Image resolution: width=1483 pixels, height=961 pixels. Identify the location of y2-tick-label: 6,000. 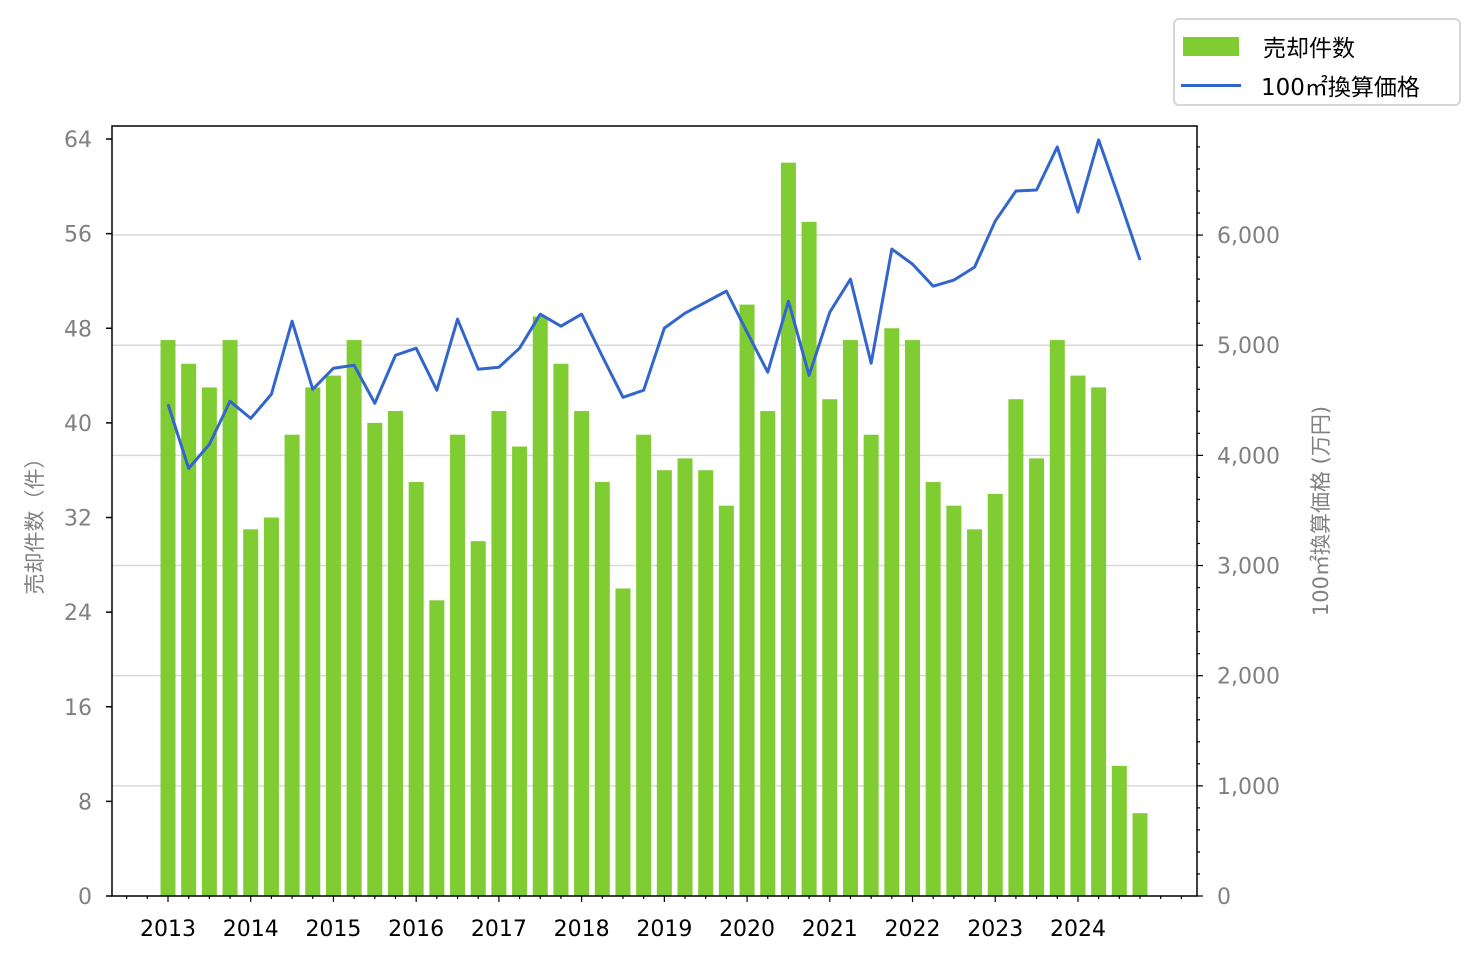
(1248, 236).